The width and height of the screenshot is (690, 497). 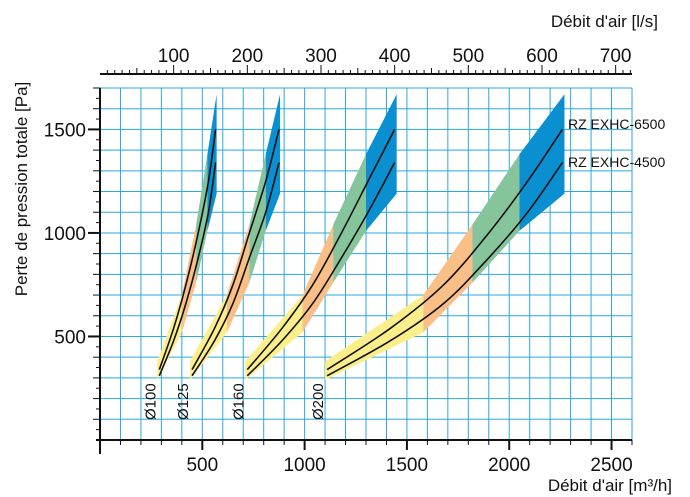 I want to click on x-top-tick-label: 400, so click(x=395, y=56).